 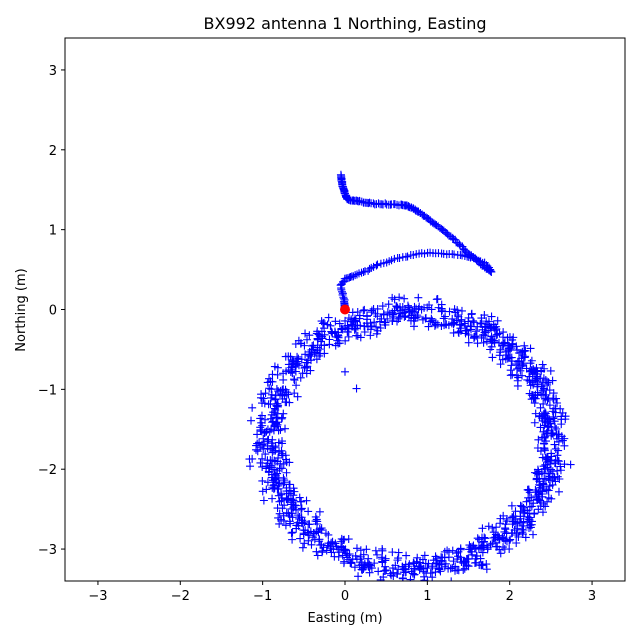 What do you see at coordinates (345, 309) in the screenshot?
I see `origin-marker` at bounding box center [345, 309].